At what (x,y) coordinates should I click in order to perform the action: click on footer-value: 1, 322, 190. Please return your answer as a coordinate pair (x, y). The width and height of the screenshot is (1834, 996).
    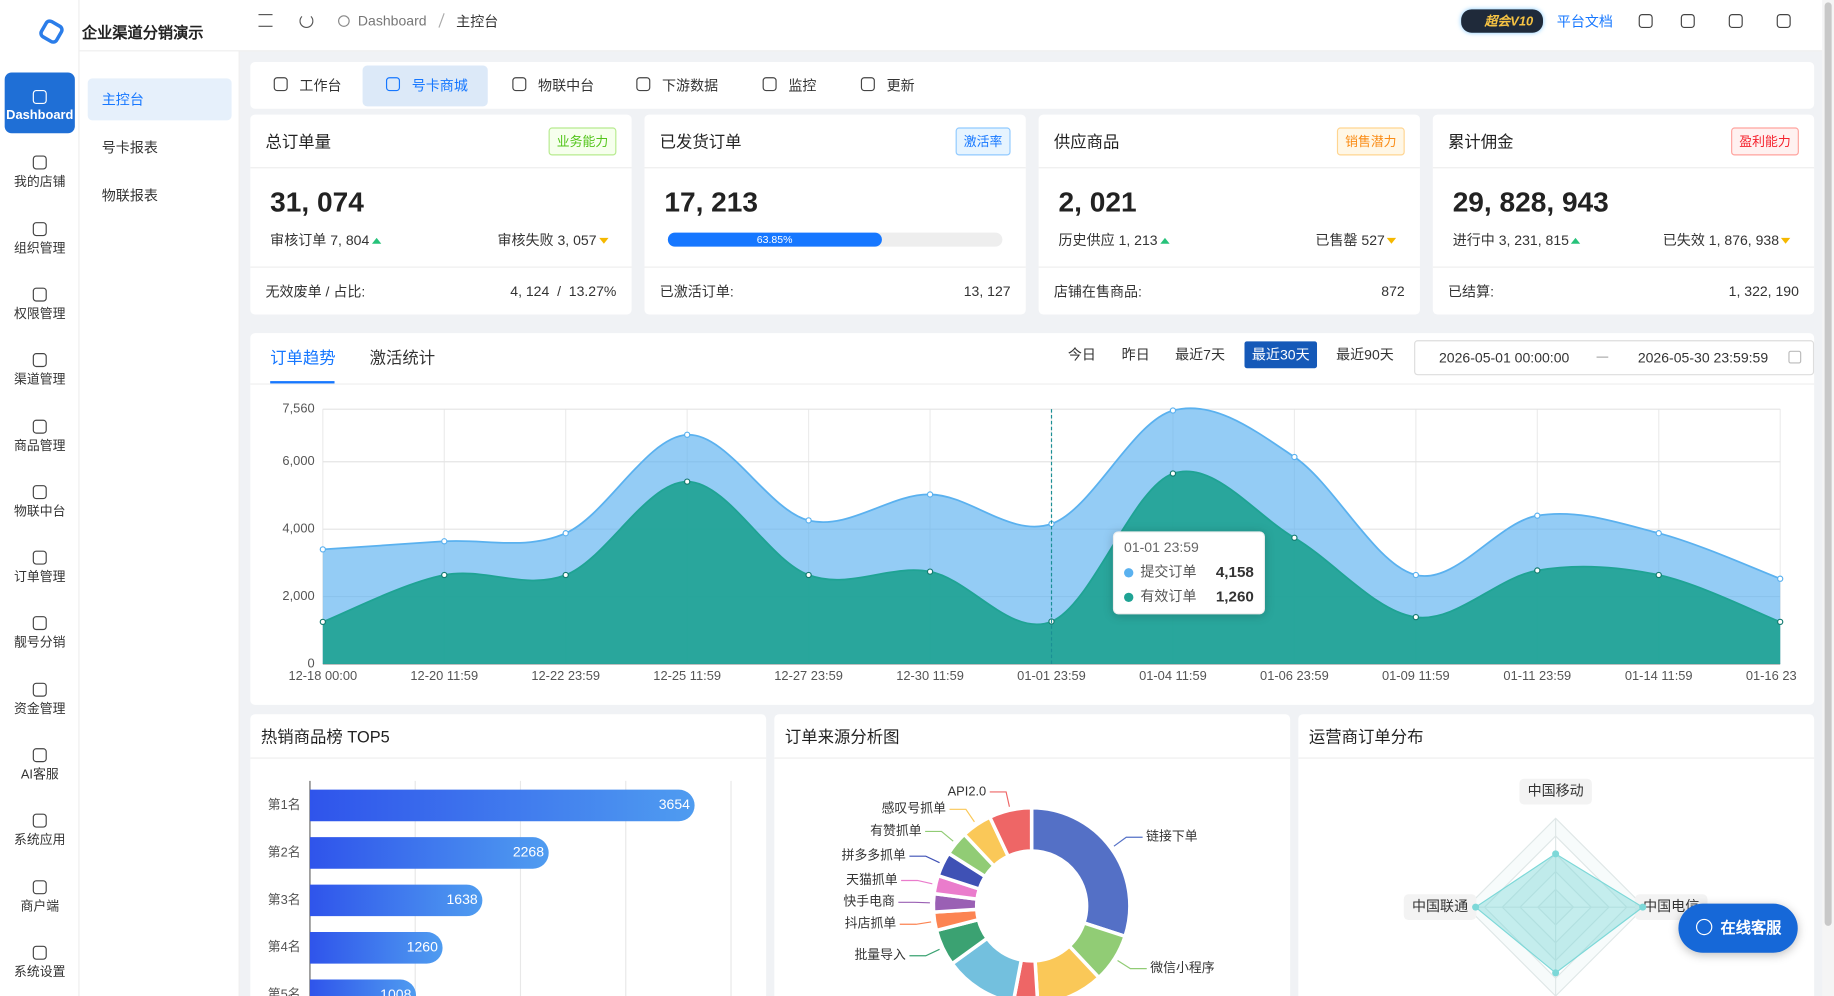
    Looking at the image, I should click on (1763, 291).